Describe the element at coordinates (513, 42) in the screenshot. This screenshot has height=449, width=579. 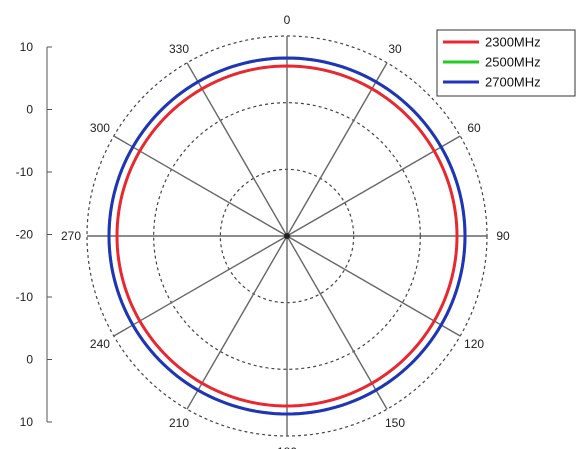
I see `legend-label: 2300MHz` at that location.